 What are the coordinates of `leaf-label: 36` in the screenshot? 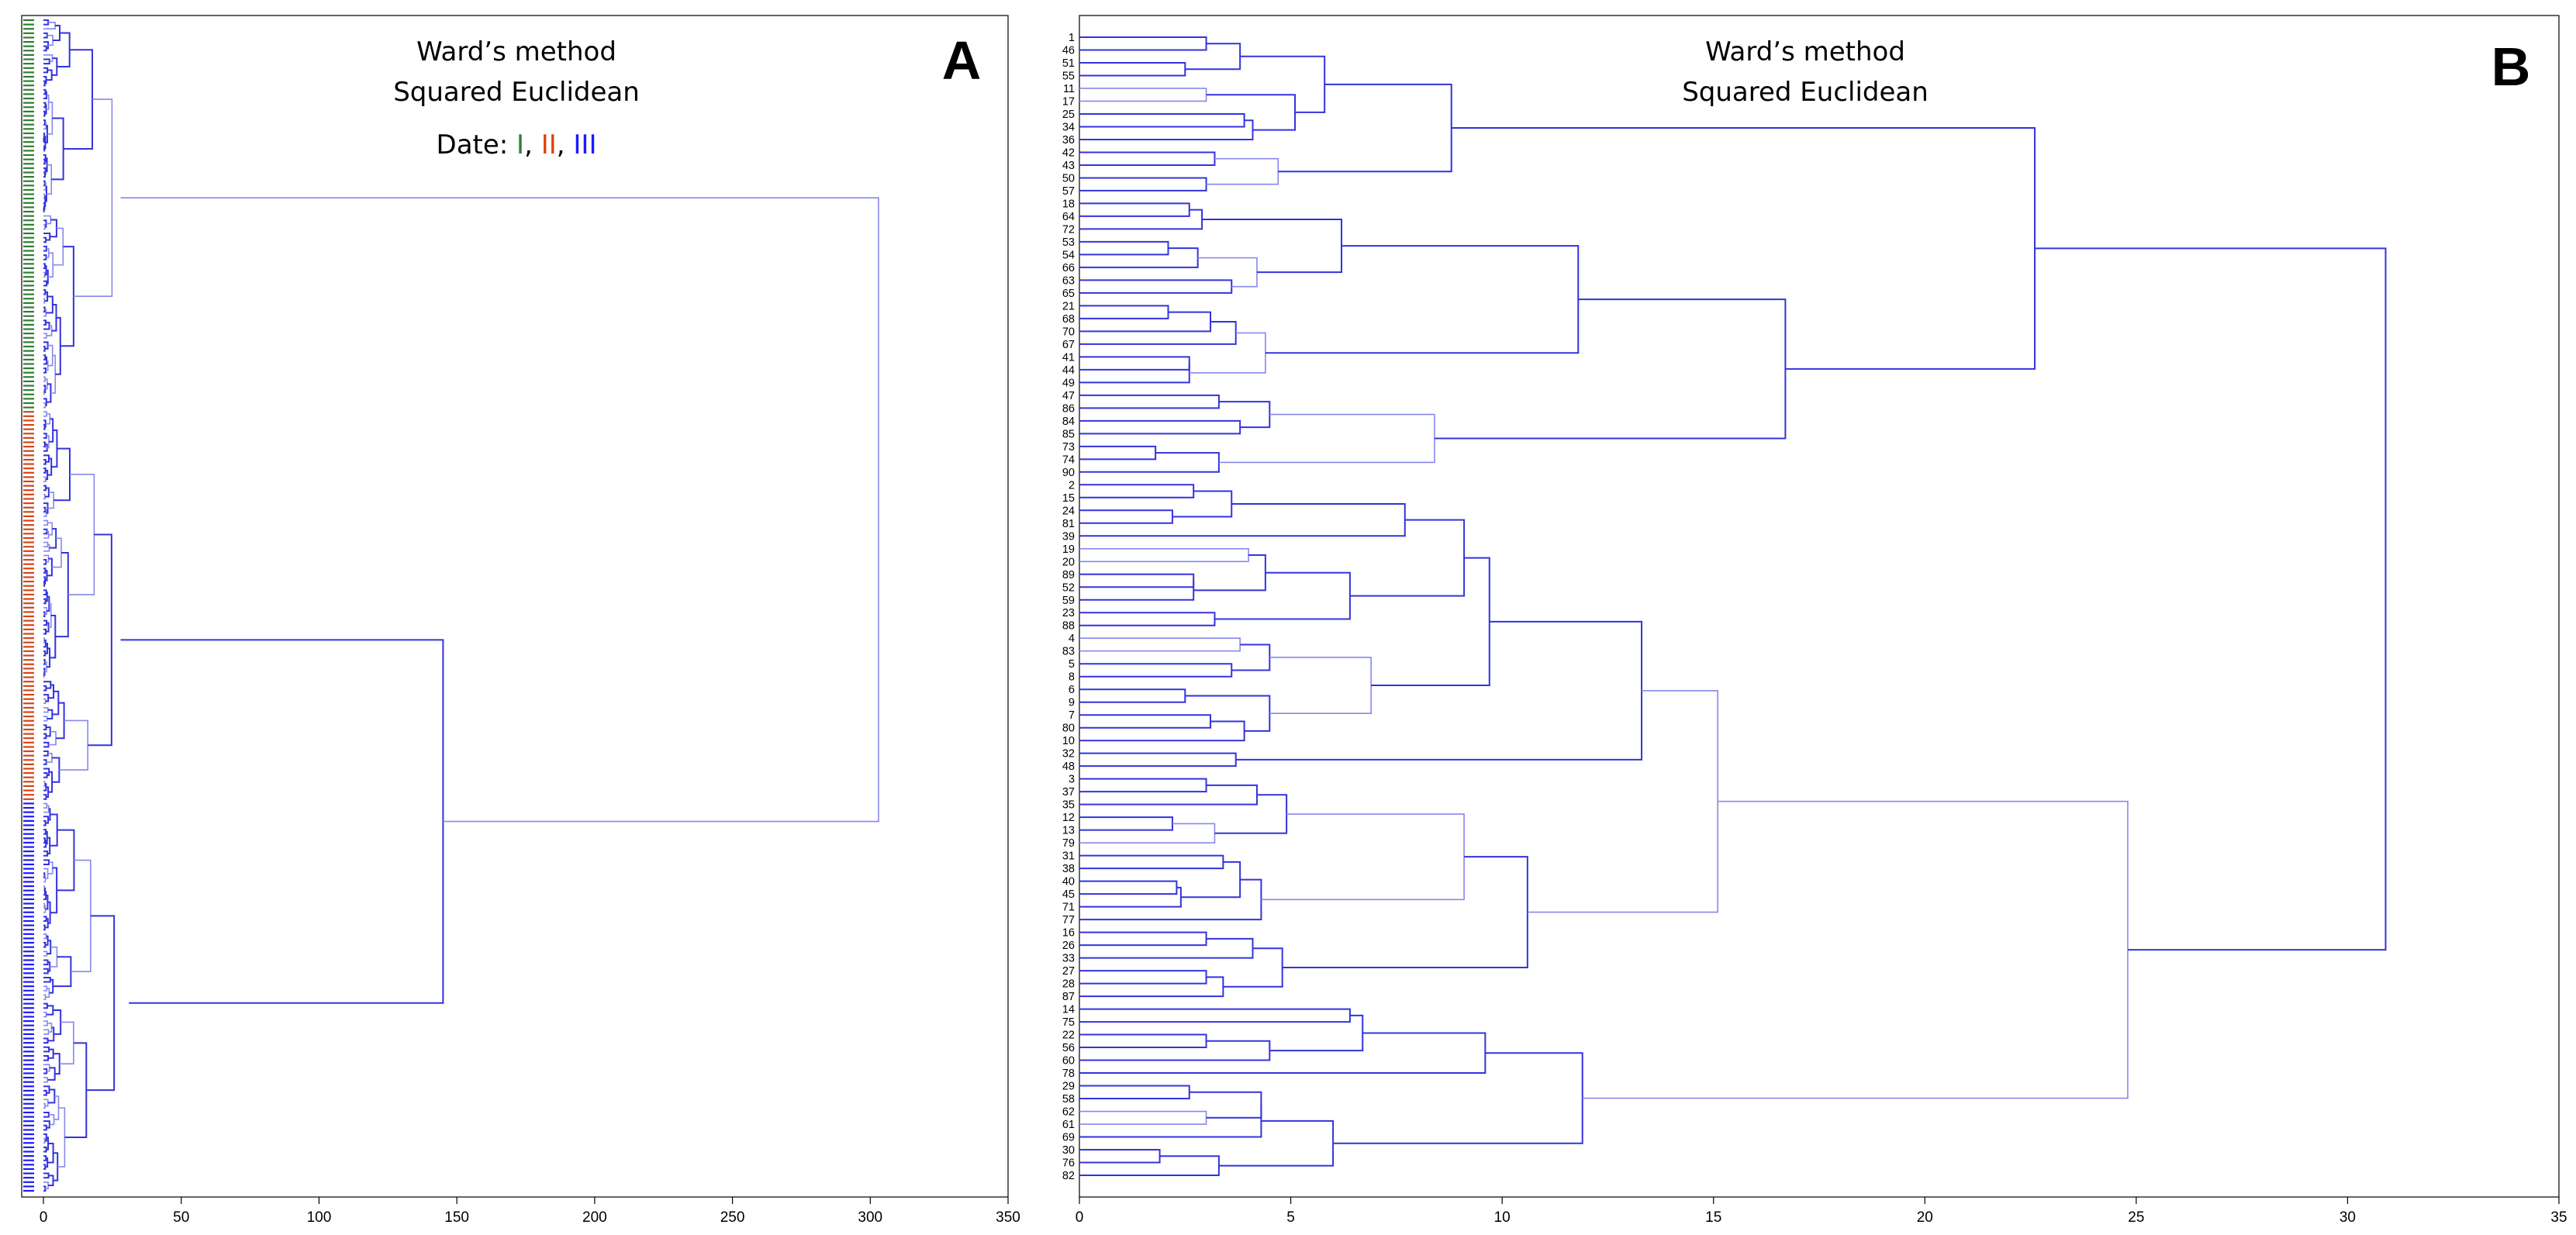 It's located at (1068, 140).